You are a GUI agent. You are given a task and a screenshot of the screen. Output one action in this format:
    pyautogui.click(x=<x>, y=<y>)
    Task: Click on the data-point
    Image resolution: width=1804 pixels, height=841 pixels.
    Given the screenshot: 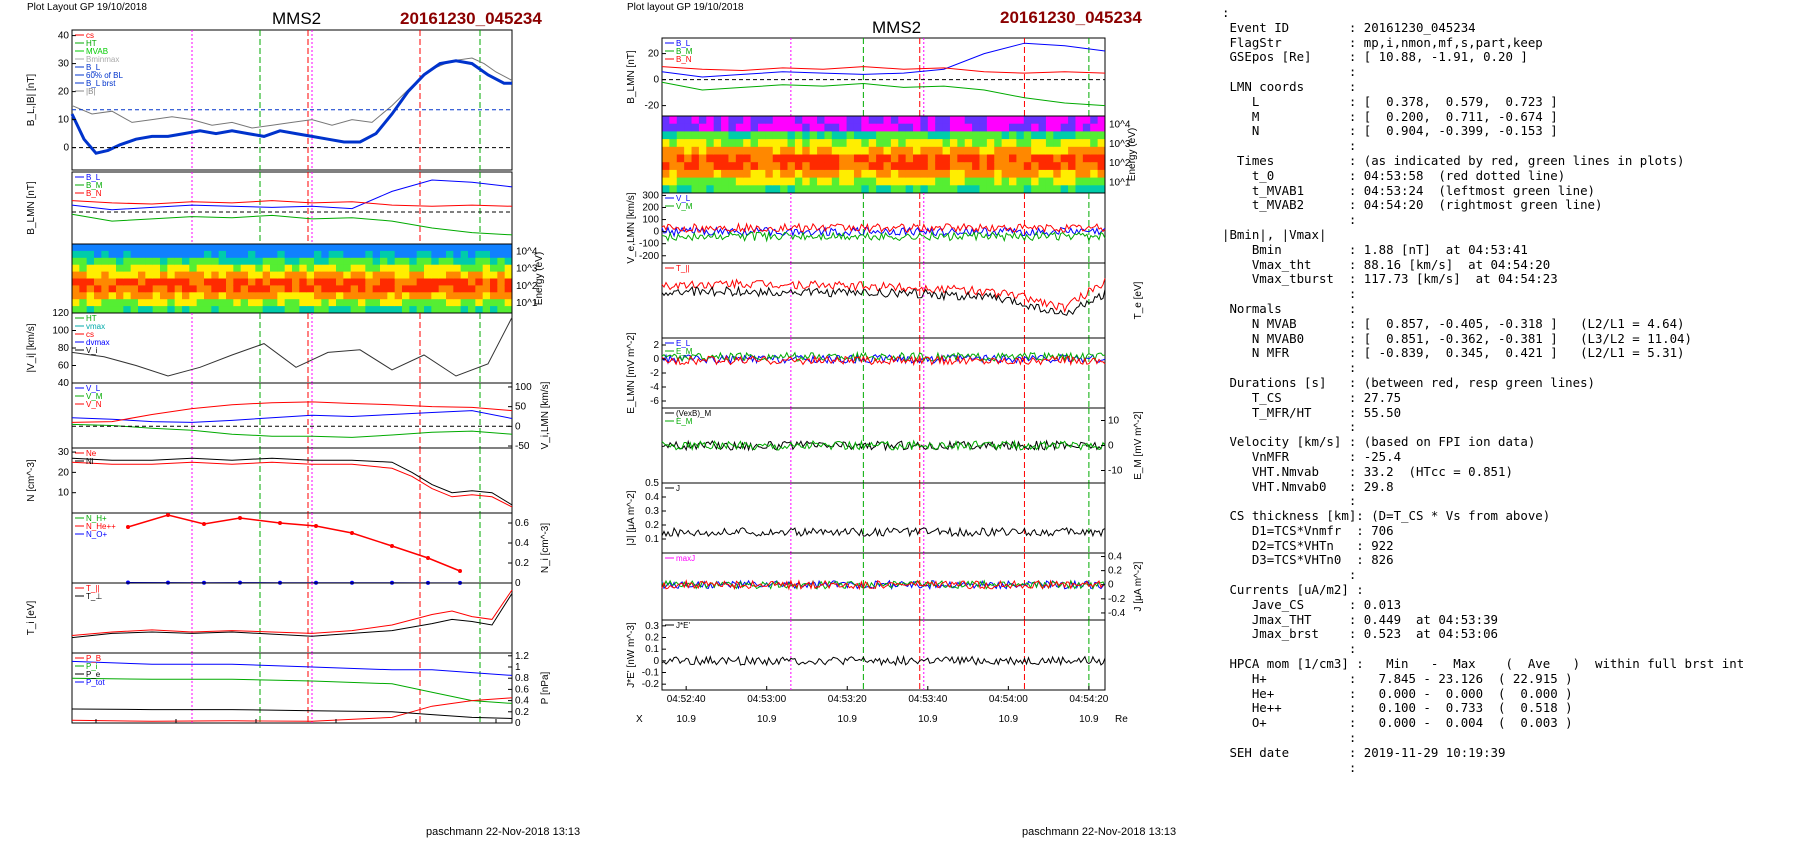 What is the action you would take?
    pyautogui.click(x=240, y=518)
    